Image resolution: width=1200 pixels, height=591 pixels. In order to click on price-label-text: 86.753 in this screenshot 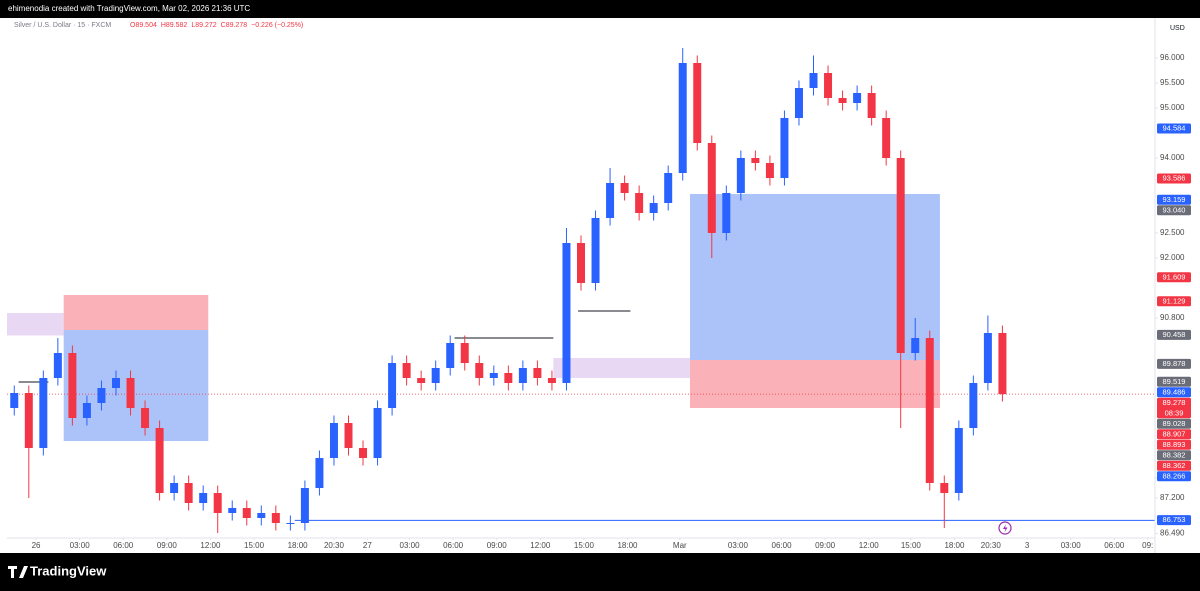, I will do `click(1174, 519)`.